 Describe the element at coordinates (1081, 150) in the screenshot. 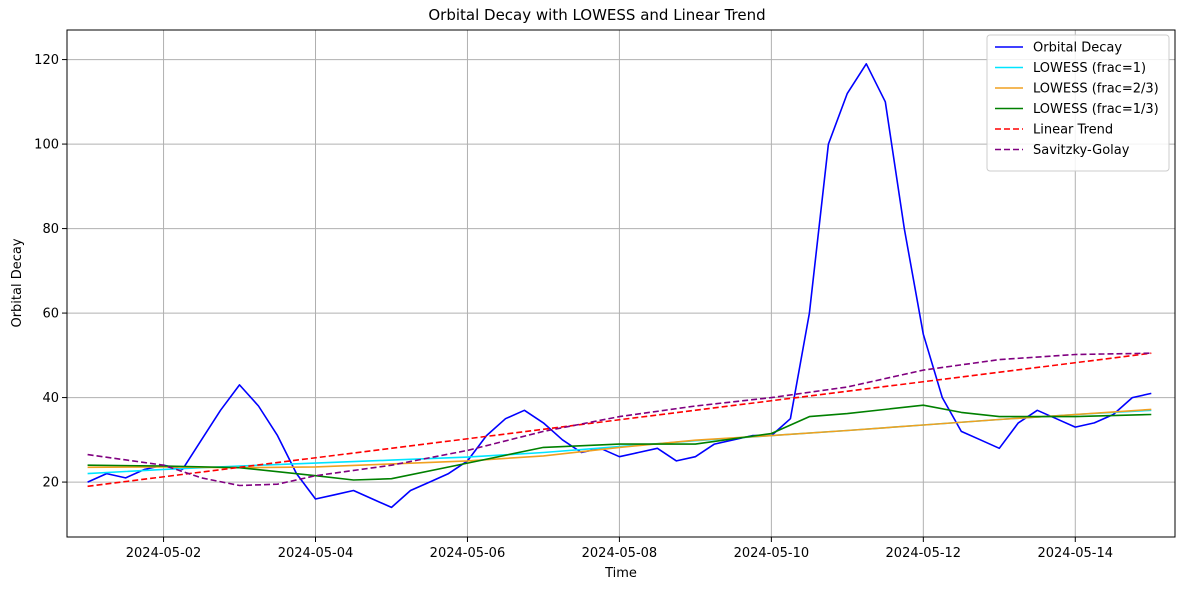

I see `legend-label: Savitzky-Golay` at that location.